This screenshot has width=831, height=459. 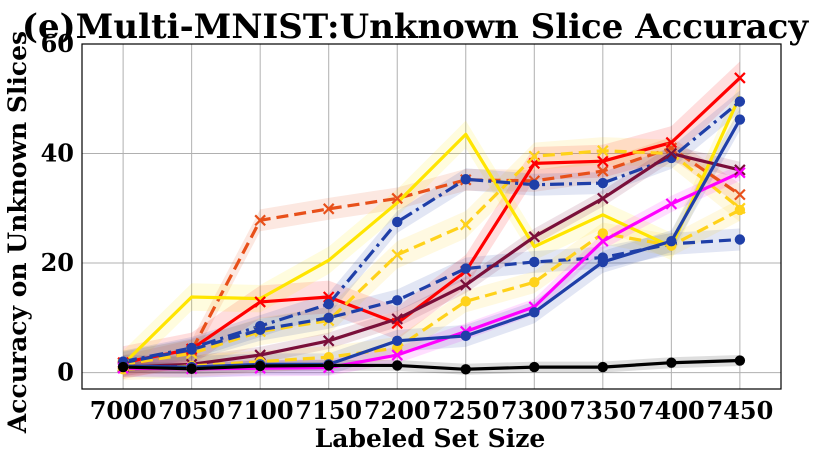 What do you see at coordinates (57, 153) in the screenshot?
I see `y-tick-label: 40` at bounding box center [57, 153].